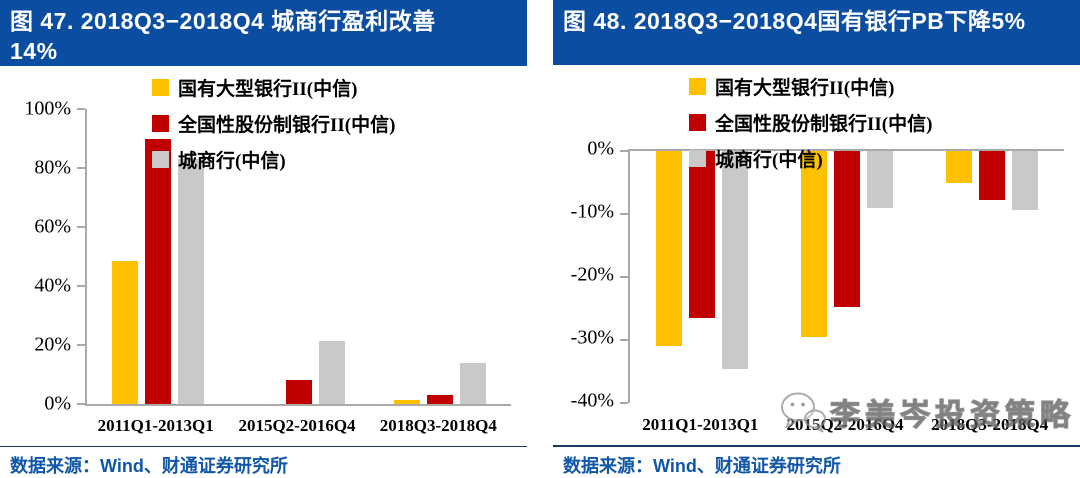 Image resolution: width=1080 pixels, height=478 pixels. Describe the element at coordinates (38, 256) in the screenshot. I see `y-axis: 100% 80% 60% 40% 20% 0%` at that location.